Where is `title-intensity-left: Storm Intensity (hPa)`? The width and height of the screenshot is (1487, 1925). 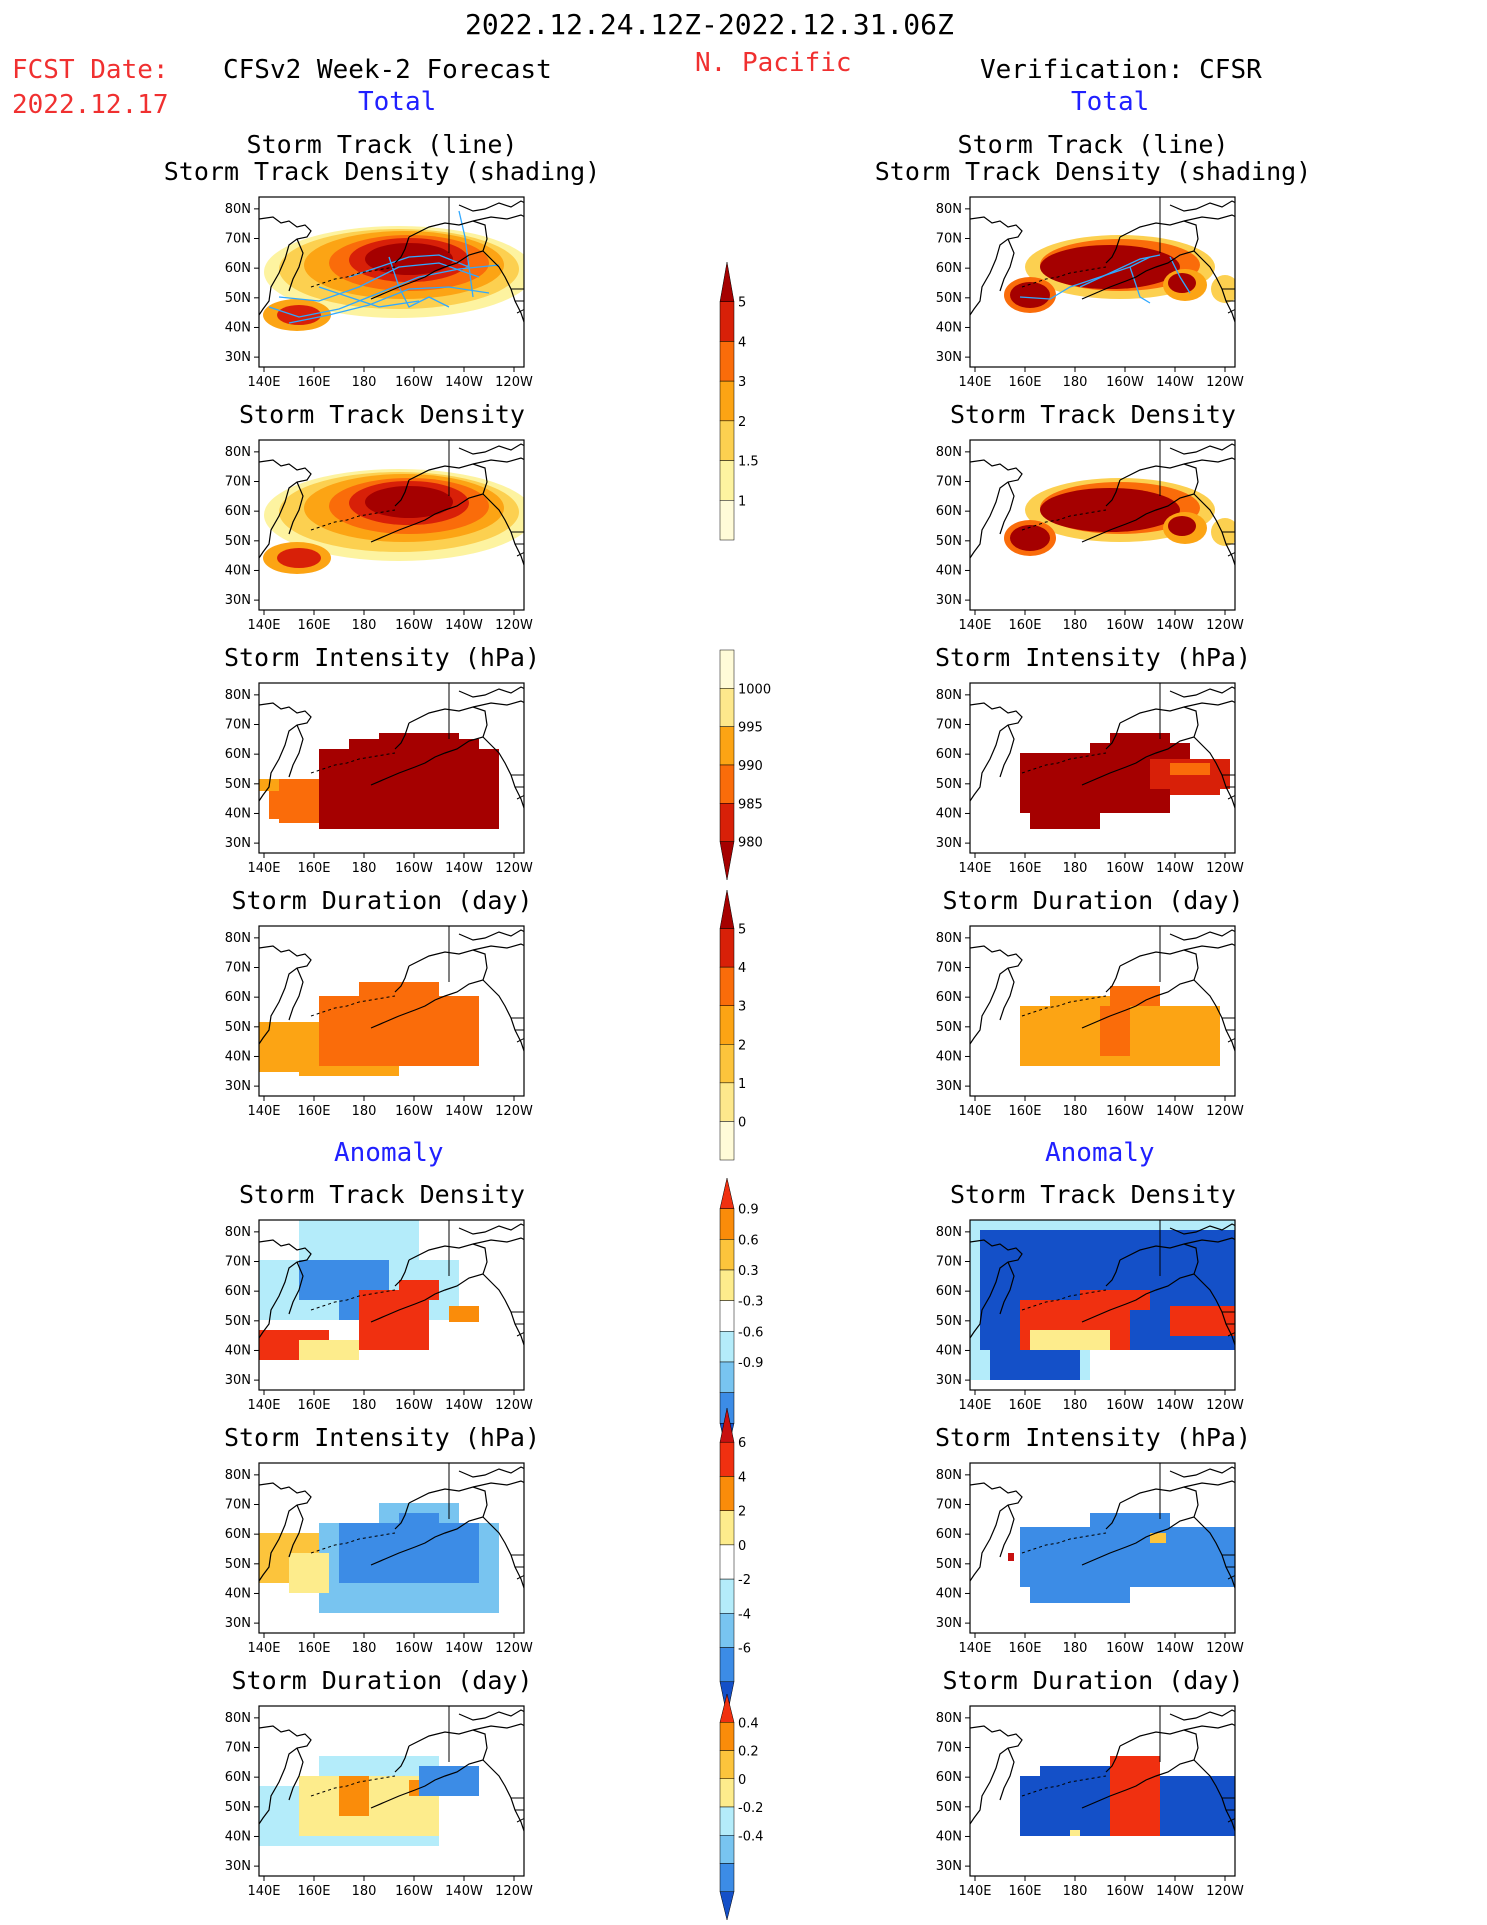
title-intensity-left: Storm Intensity (hPa) is located at coordinates (382, 657).